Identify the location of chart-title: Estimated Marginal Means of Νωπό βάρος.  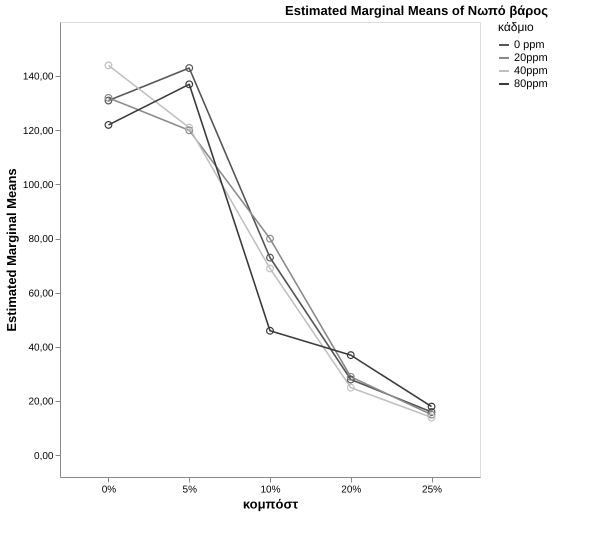
(416, 10).